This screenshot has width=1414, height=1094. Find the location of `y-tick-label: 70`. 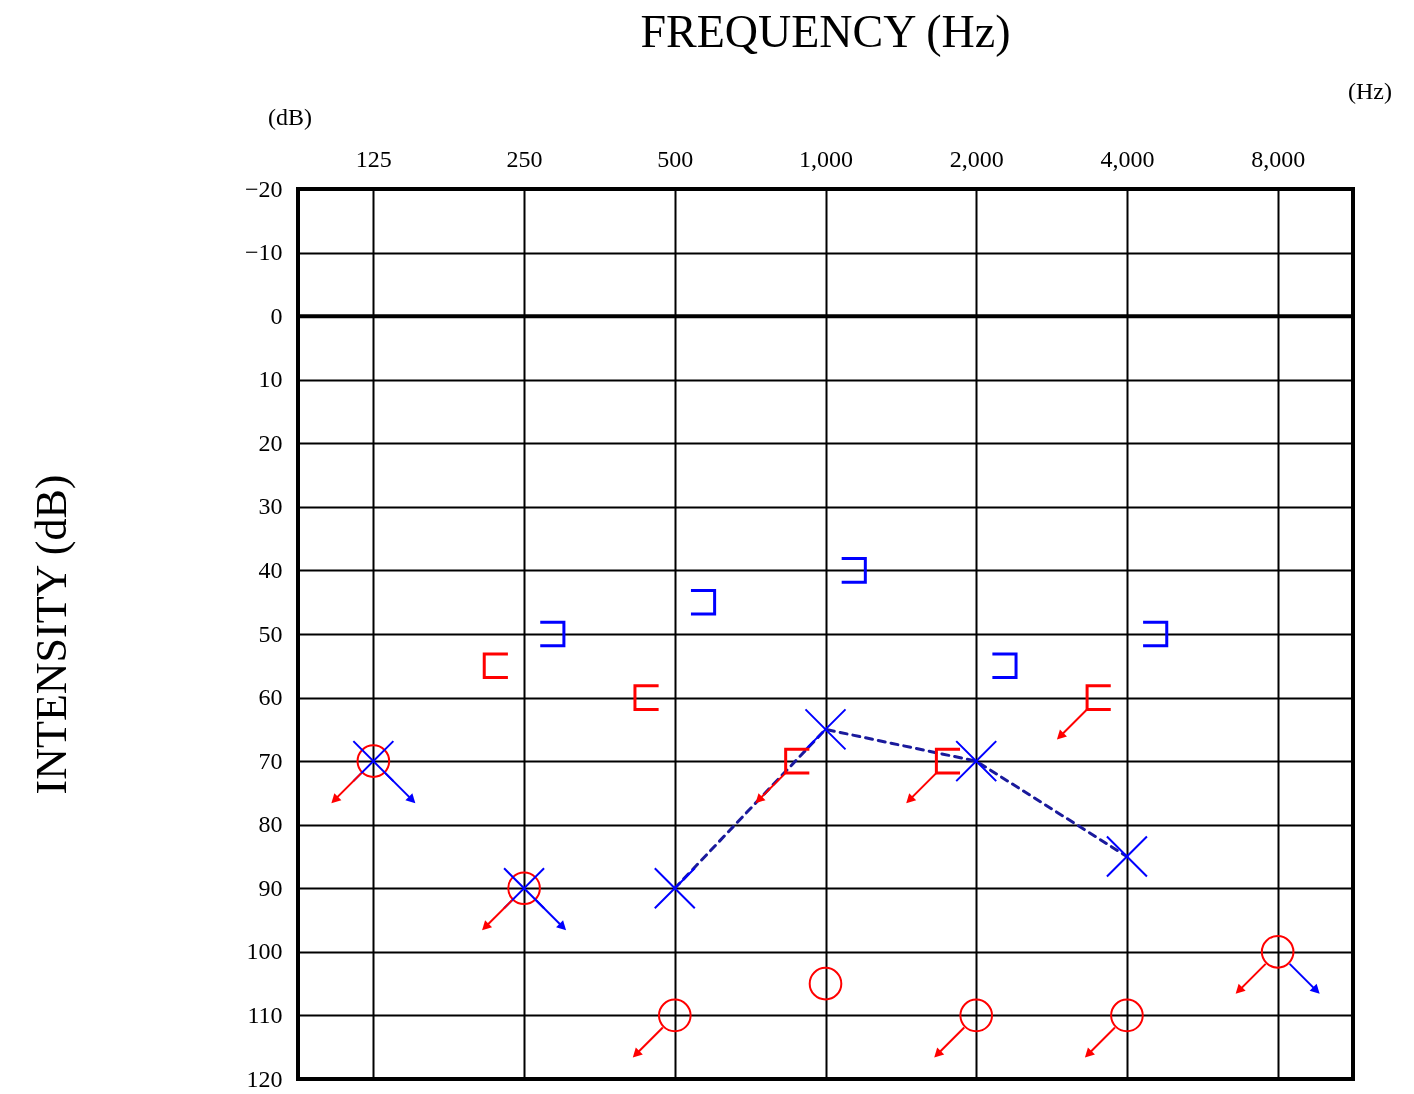

y-tick-label: 70 is located at coordinates (270, 760).